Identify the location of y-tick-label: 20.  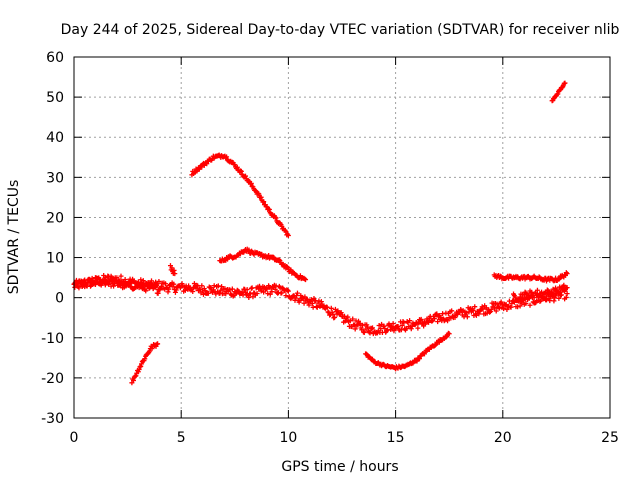
(55, 218).